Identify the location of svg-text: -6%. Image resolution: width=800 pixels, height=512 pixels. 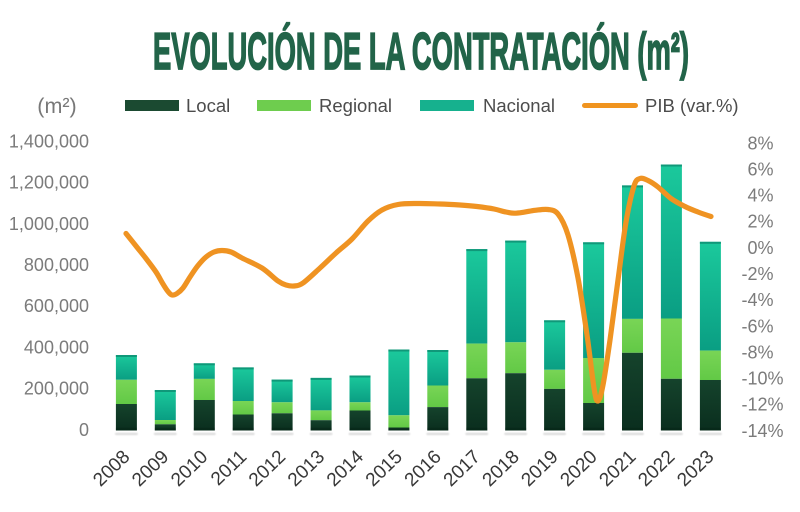
(758, 326).